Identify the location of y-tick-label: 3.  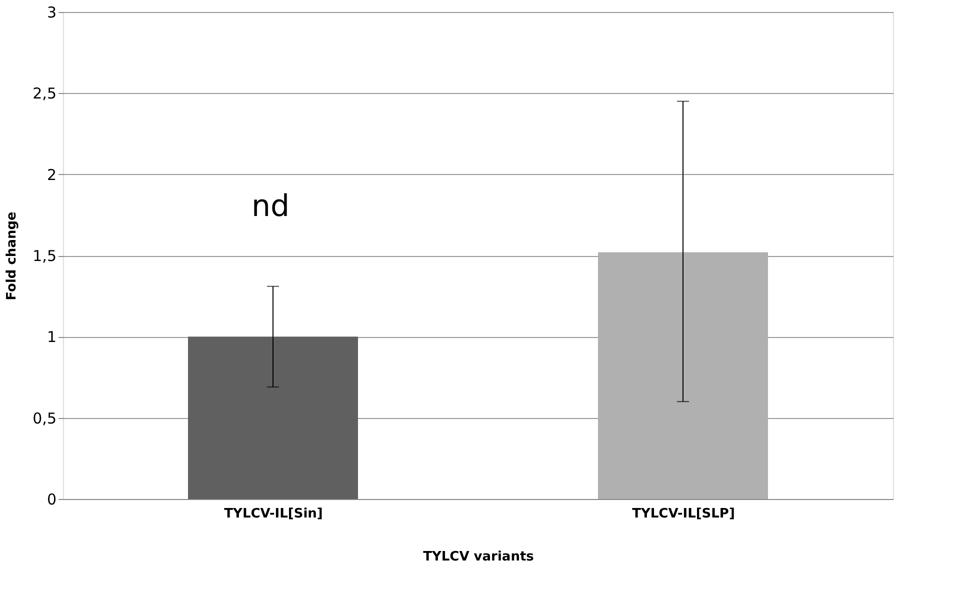
(51, 13).